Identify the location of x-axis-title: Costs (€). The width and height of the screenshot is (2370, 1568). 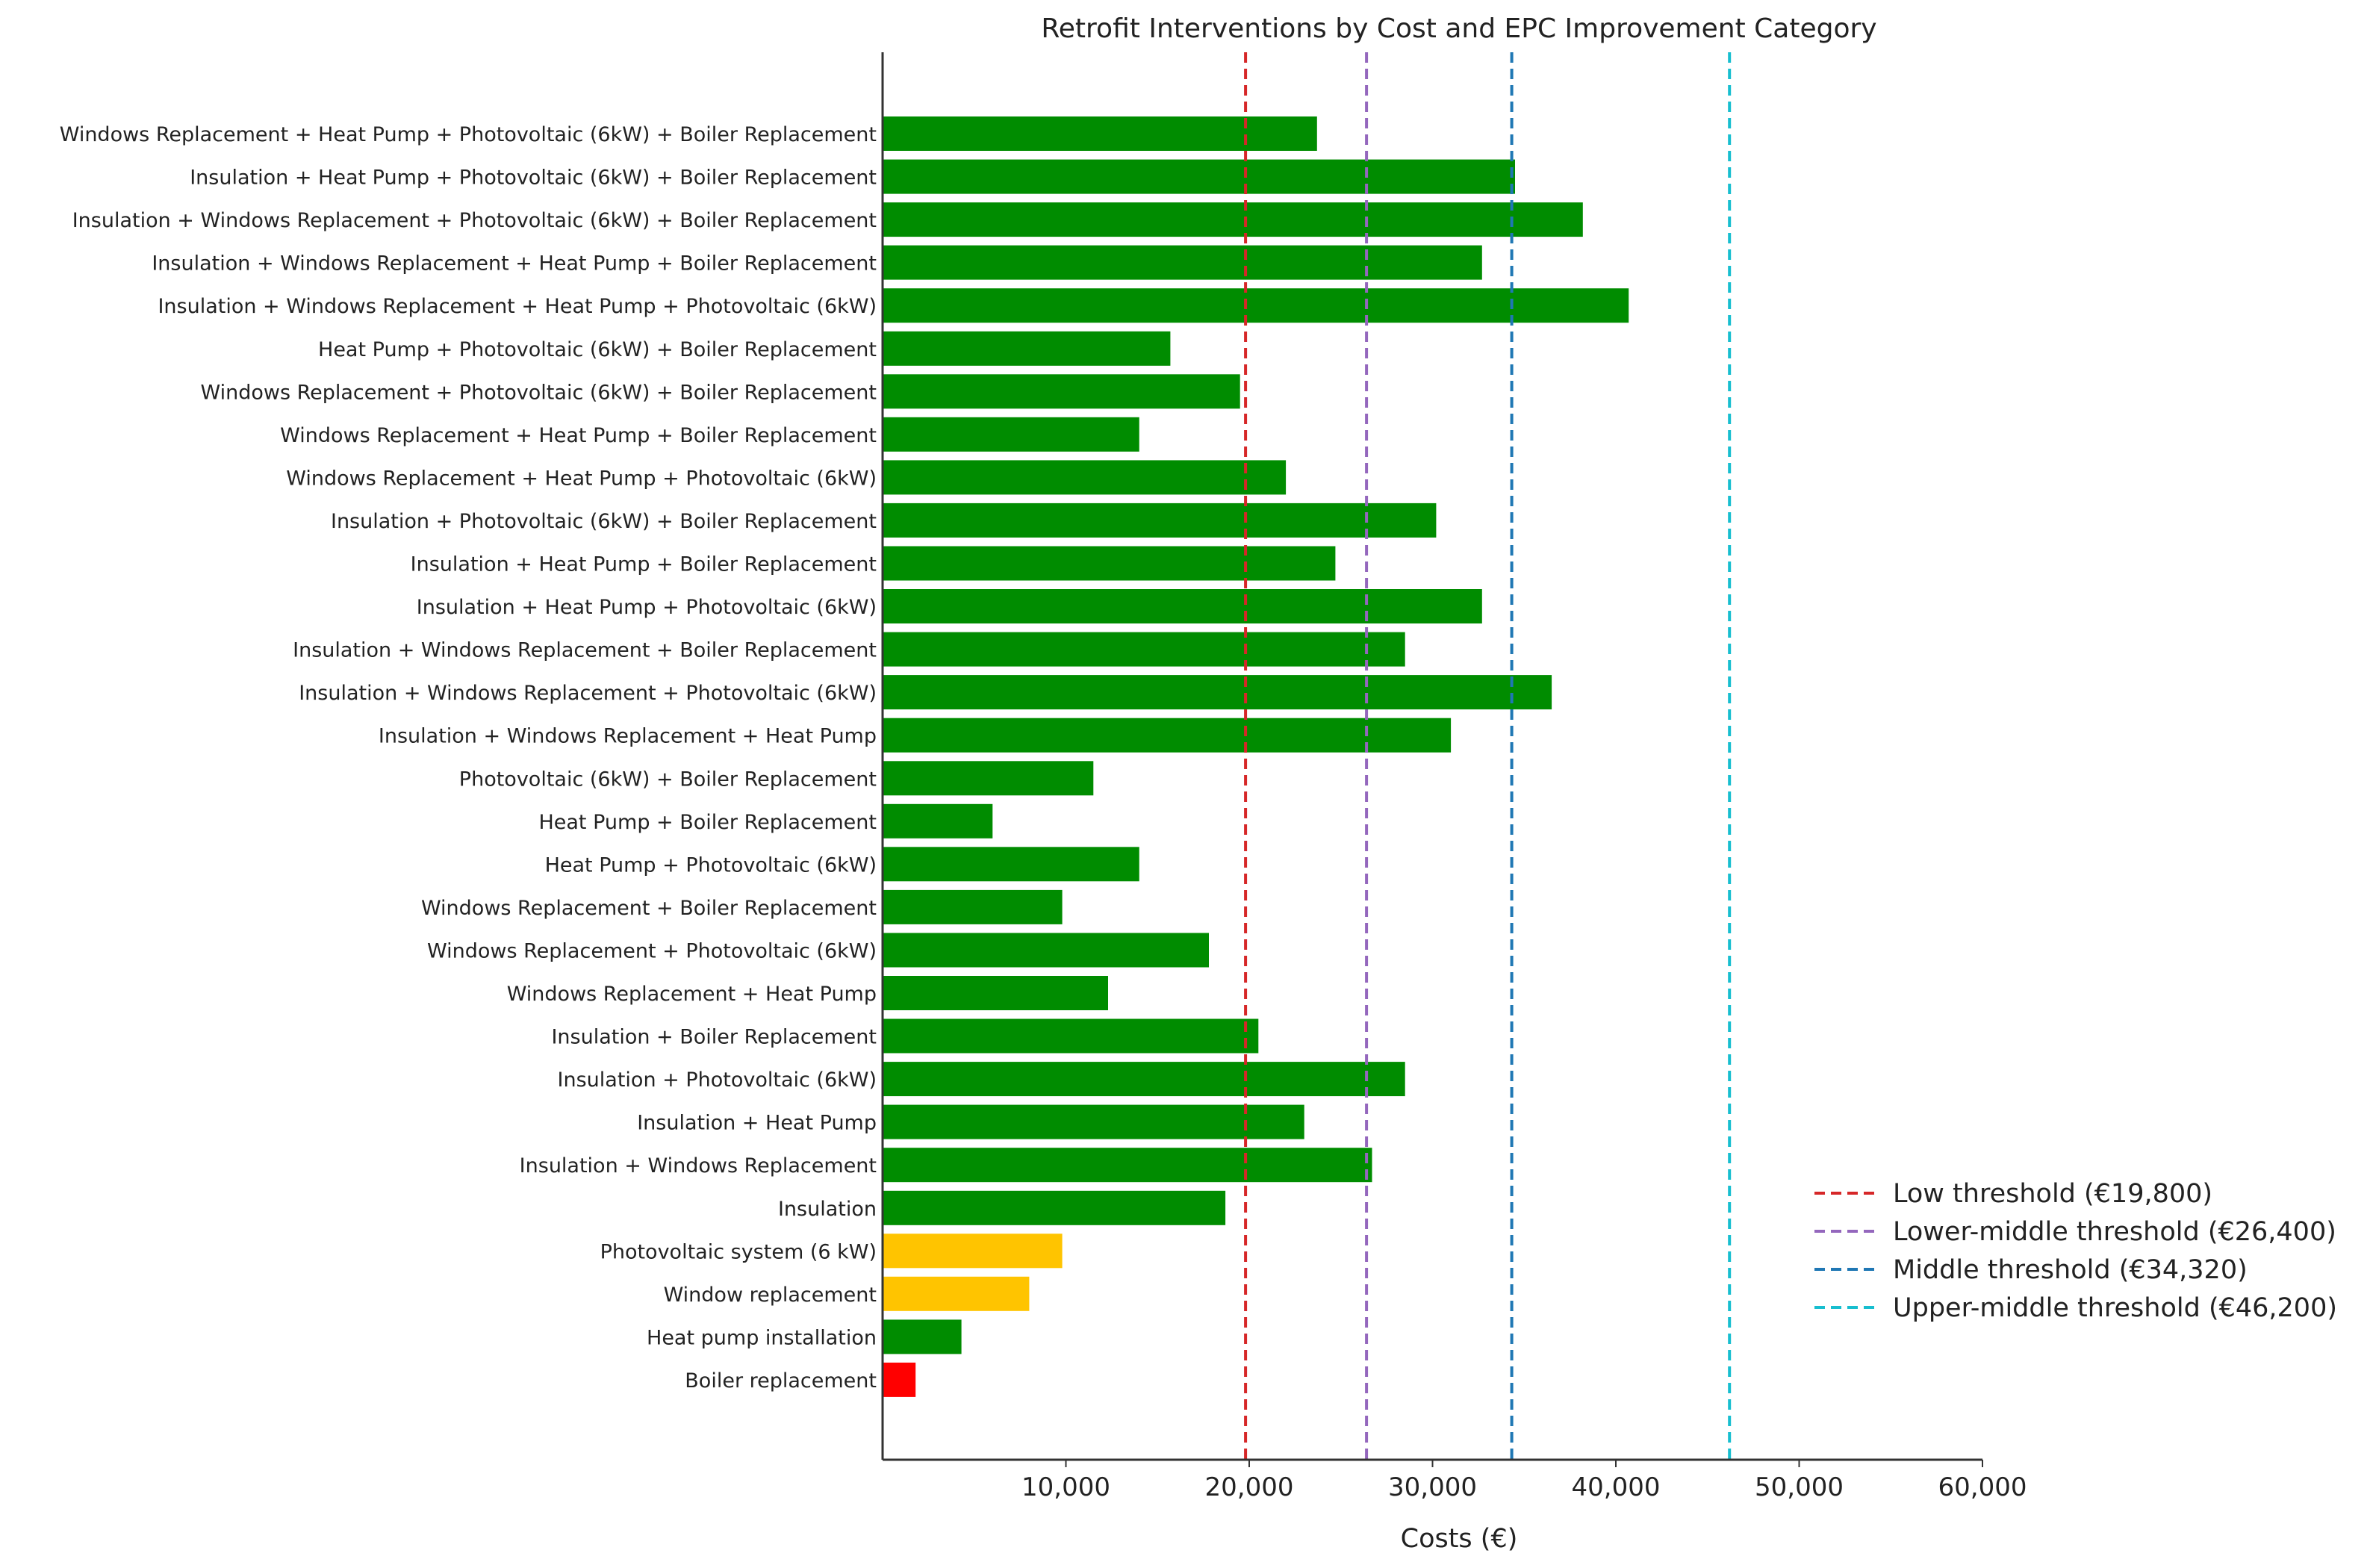
(1460, 1539).